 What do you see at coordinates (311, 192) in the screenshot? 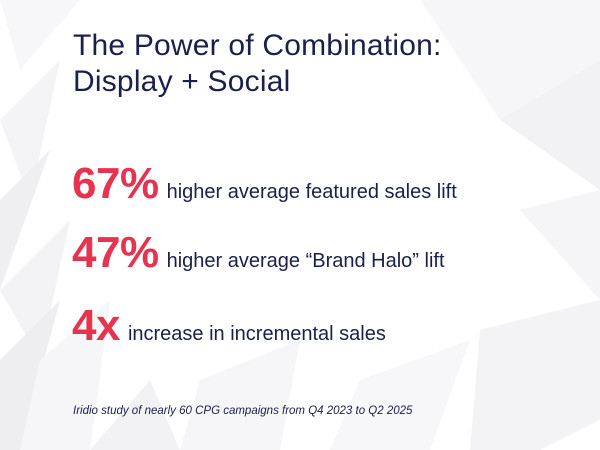
I see `stat-description: higher average featured sales lift` at bounding box center [311, 192].